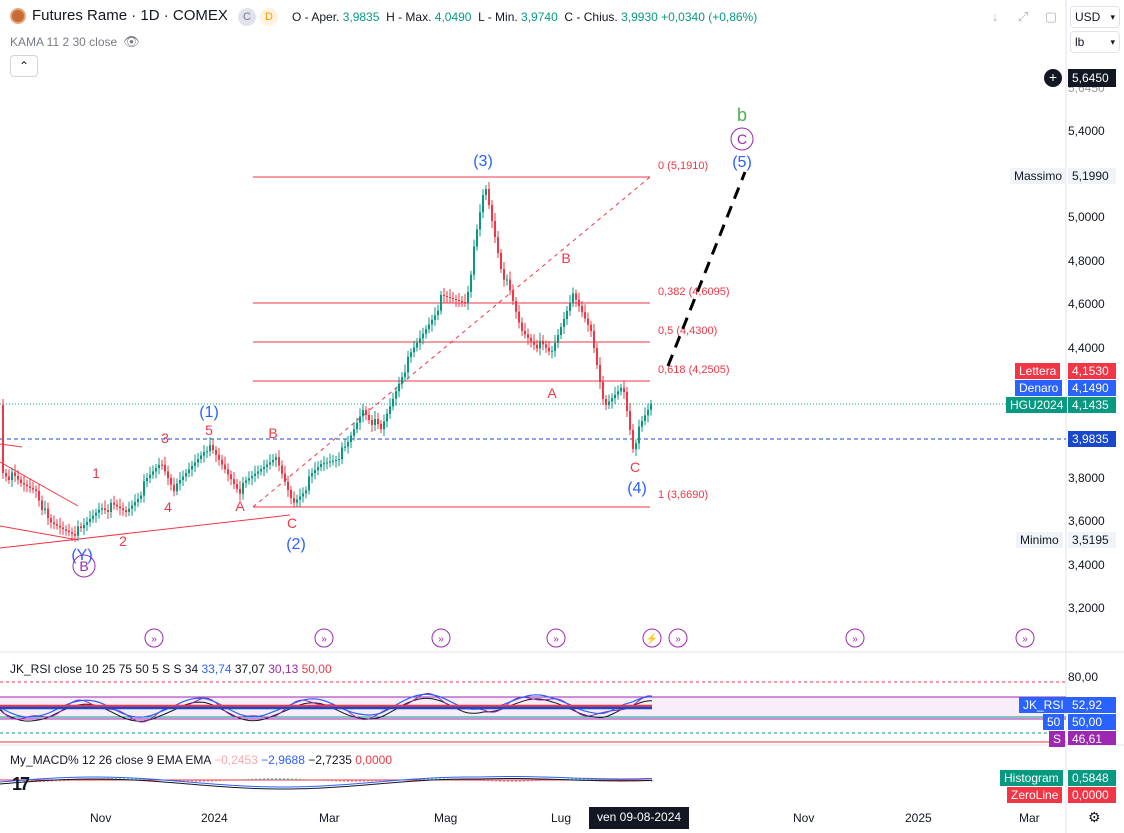  I want to click on high-label: H - Max., so click(409, 17).